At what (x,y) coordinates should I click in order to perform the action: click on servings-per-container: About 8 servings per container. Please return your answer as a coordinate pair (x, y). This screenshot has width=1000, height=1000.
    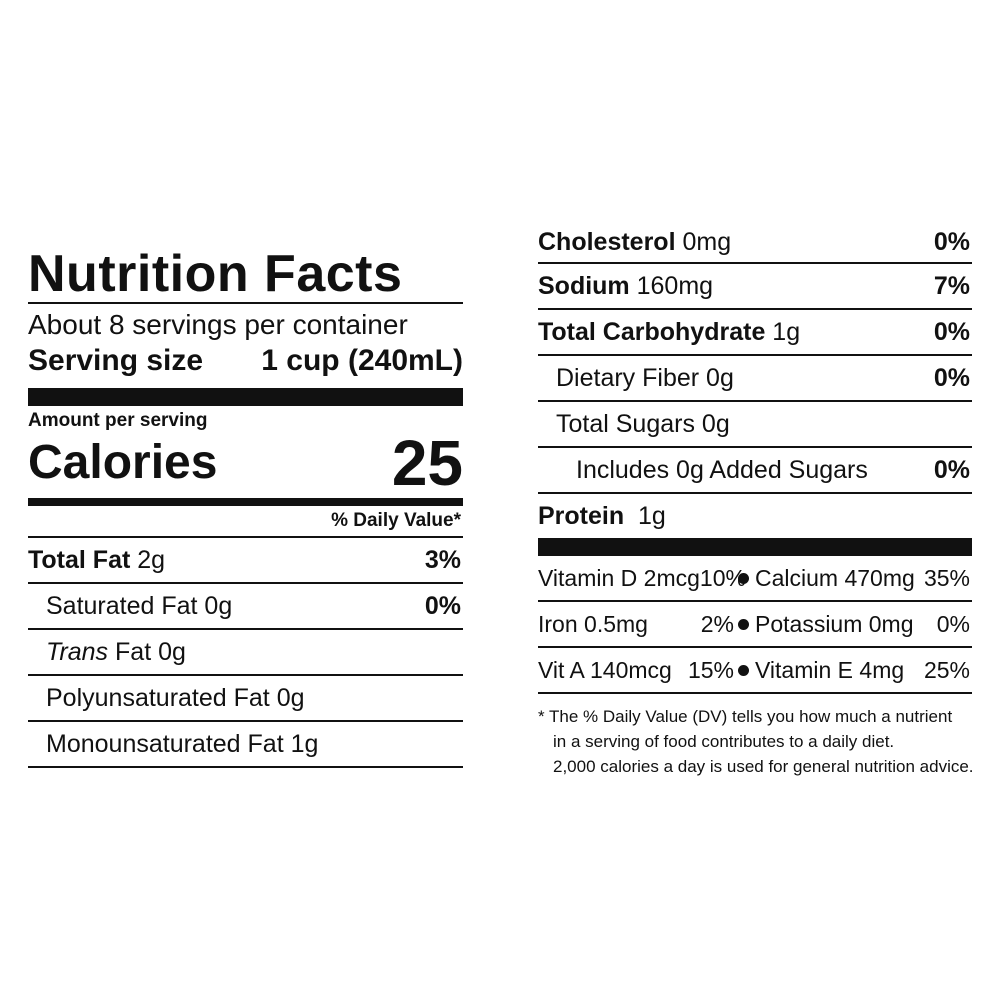
    Looking at the image, I should click on (245, 322).